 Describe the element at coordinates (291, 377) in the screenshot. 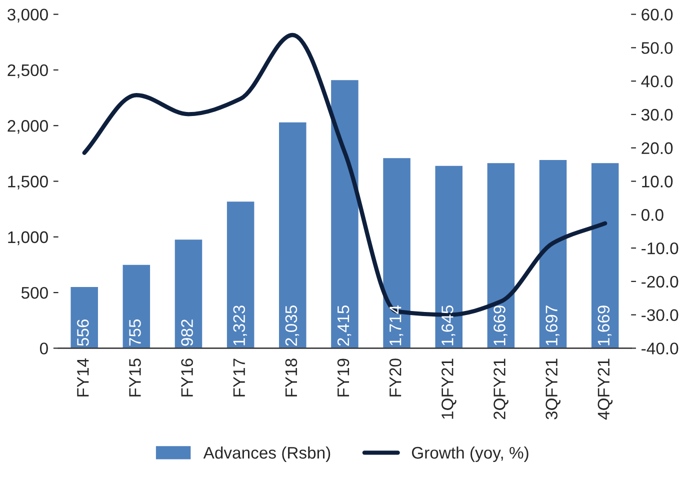

I see `x-tick-label: FY18` at that location.